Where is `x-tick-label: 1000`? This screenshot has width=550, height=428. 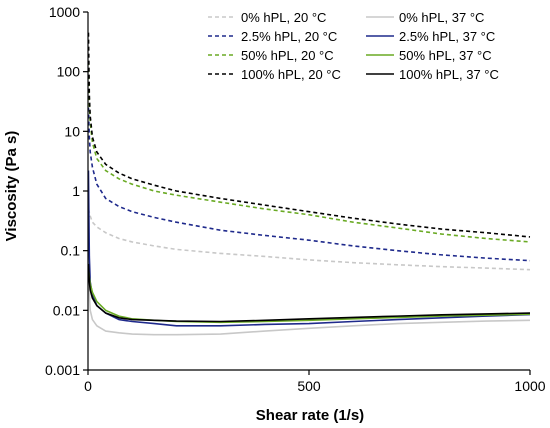
x-tick-label: 1000 is located at coordinates (529, 386).